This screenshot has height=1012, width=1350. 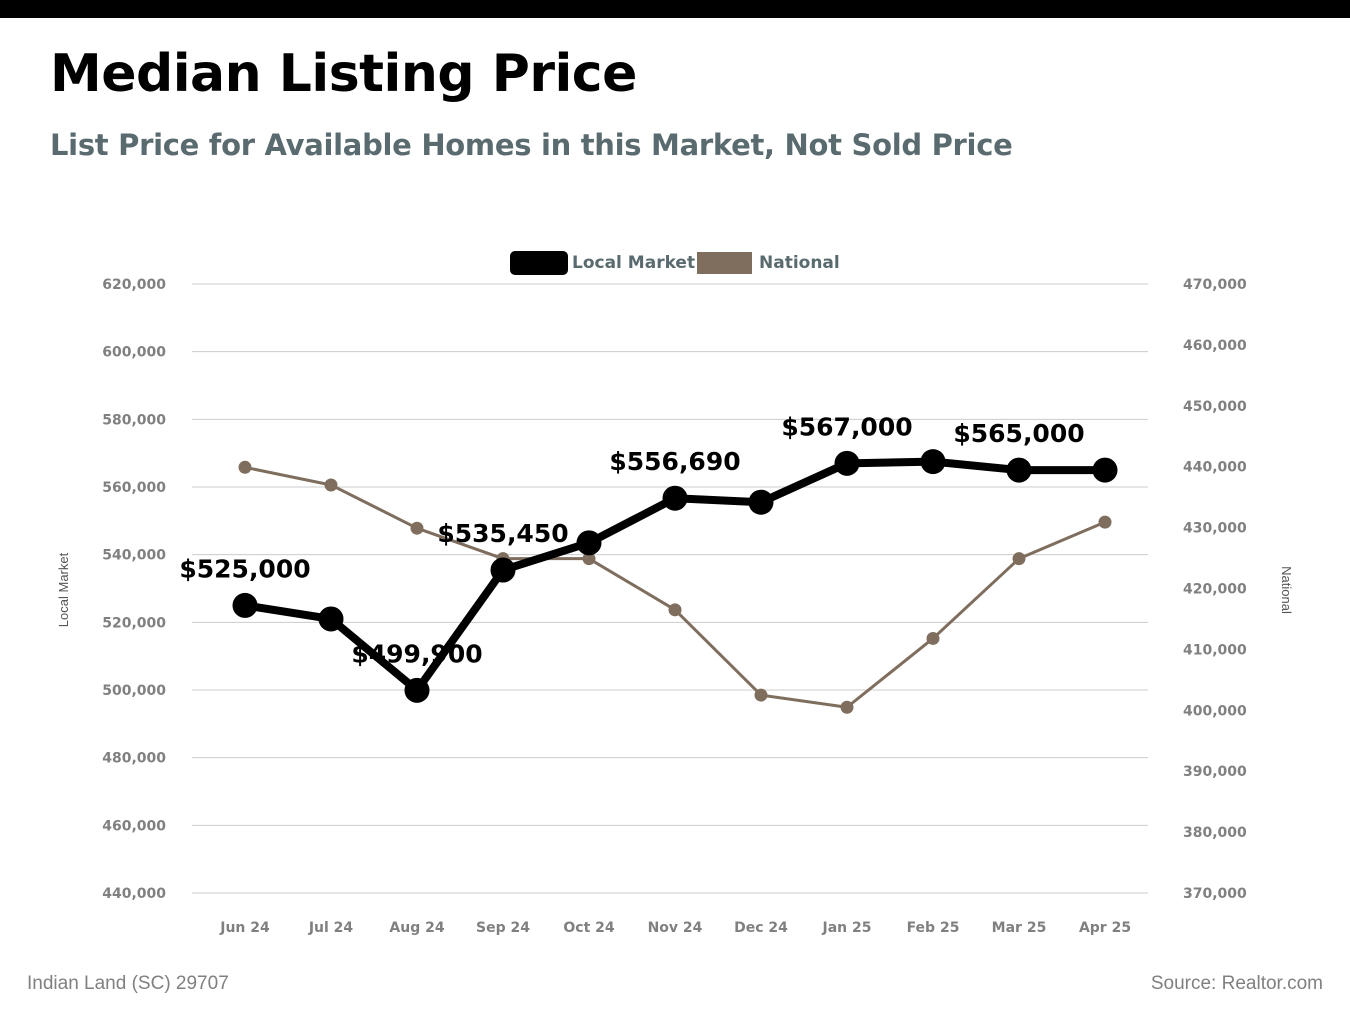 I want to click on y-left-tick-label: 440,000, so click(x=134, y=894).